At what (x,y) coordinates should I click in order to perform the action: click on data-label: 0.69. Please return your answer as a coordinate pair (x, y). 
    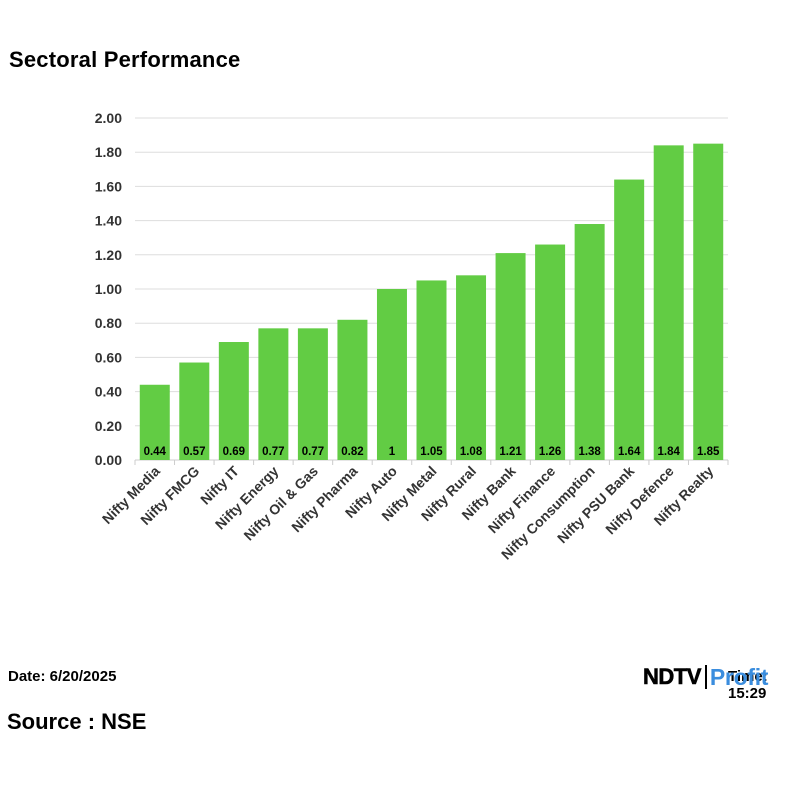
    Looking at the image, I should click on (234, 452).